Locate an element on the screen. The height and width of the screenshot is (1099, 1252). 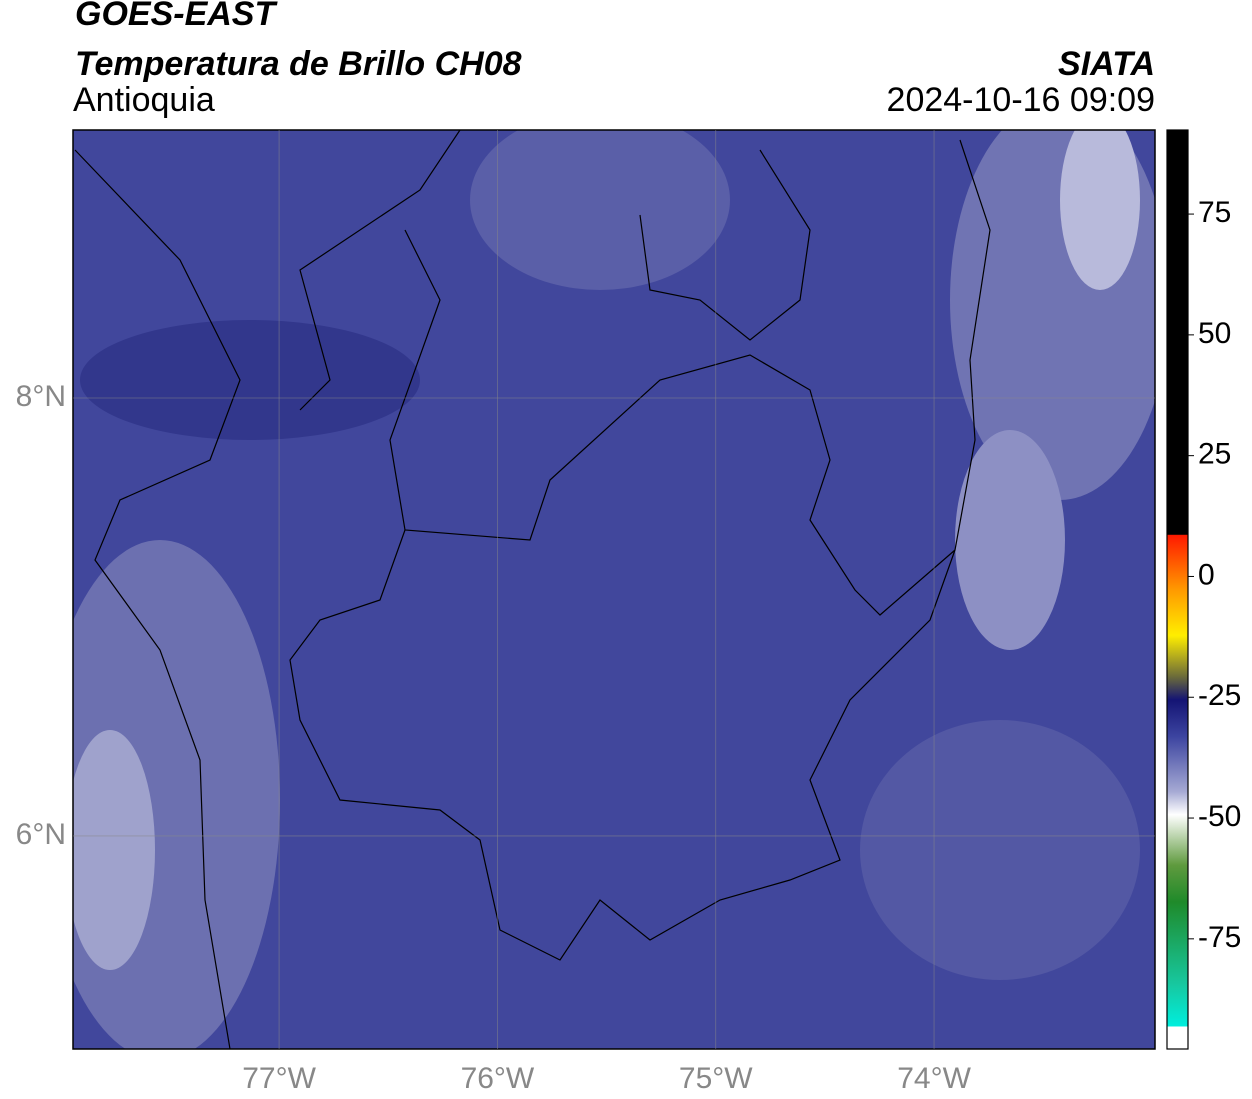
datetime: 2024-10-16 09:09 is located at coordinates (1021, 100).